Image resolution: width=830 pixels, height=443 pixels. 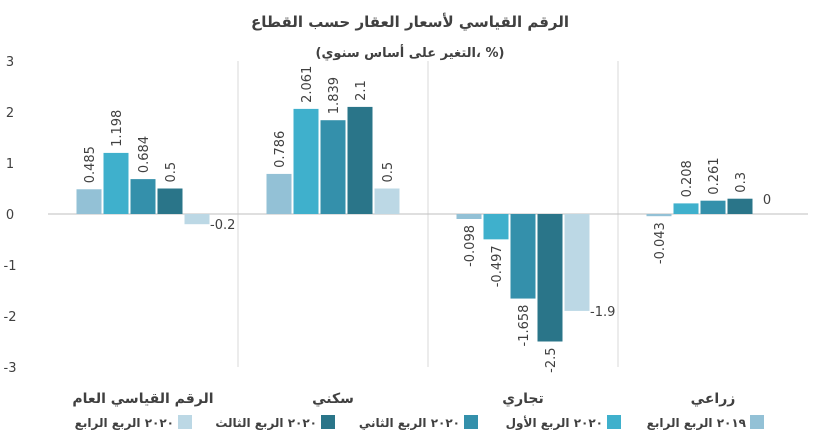 I want to click on data-label: 0.684, so click(x=144, y=154).